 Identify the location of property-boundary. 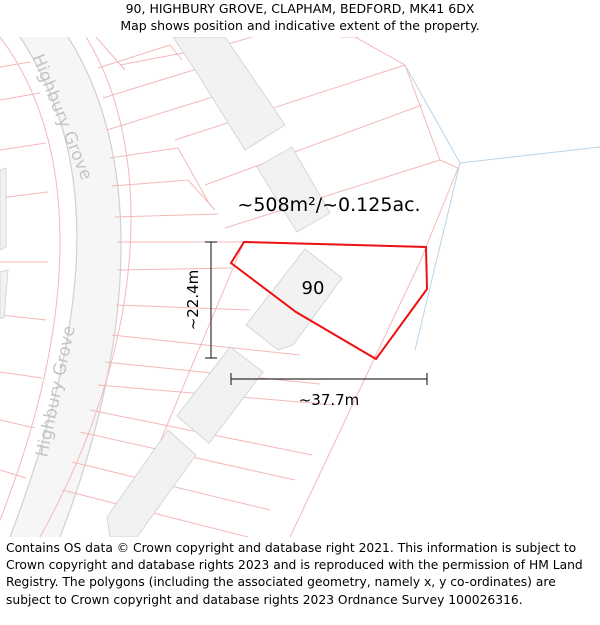
(329, 300).